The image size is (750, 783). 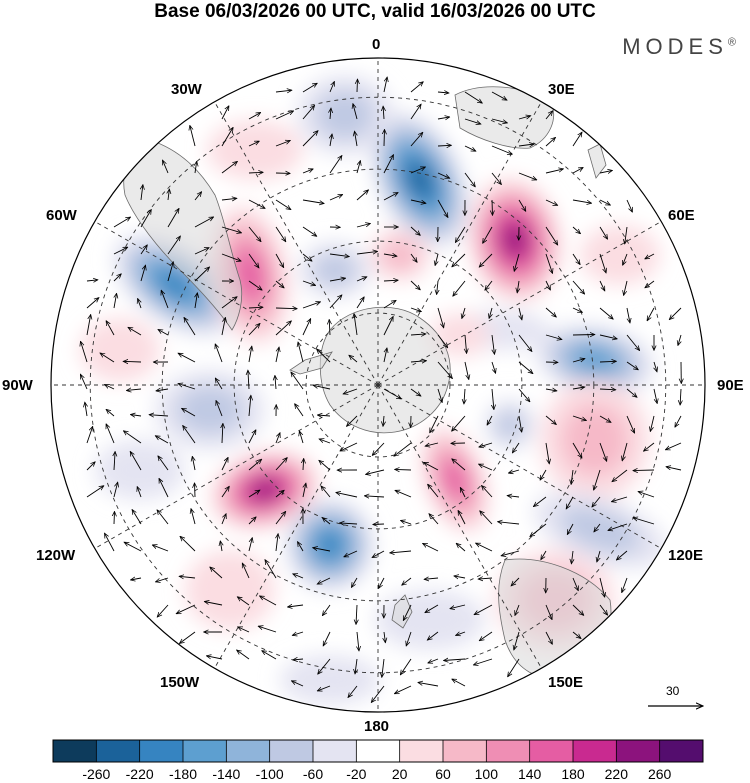 I want to click on colorbar-frame, so click(x=378, y=751).